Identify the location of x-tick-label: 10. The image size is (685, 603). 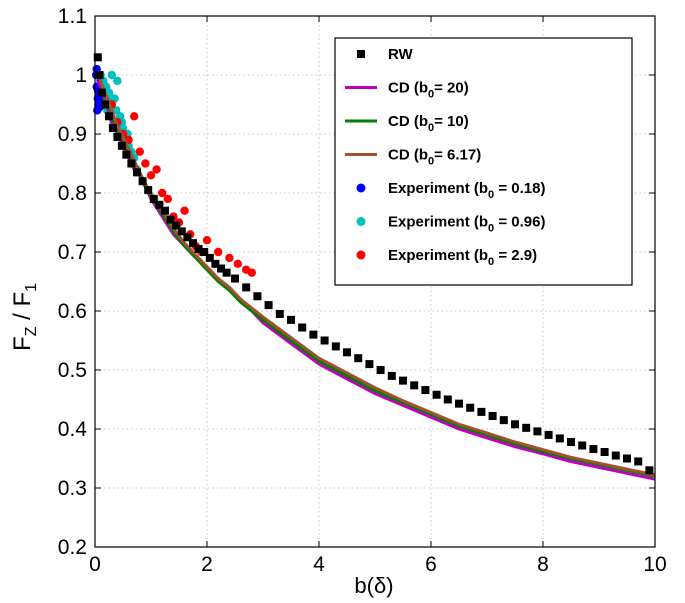
(654, 564).